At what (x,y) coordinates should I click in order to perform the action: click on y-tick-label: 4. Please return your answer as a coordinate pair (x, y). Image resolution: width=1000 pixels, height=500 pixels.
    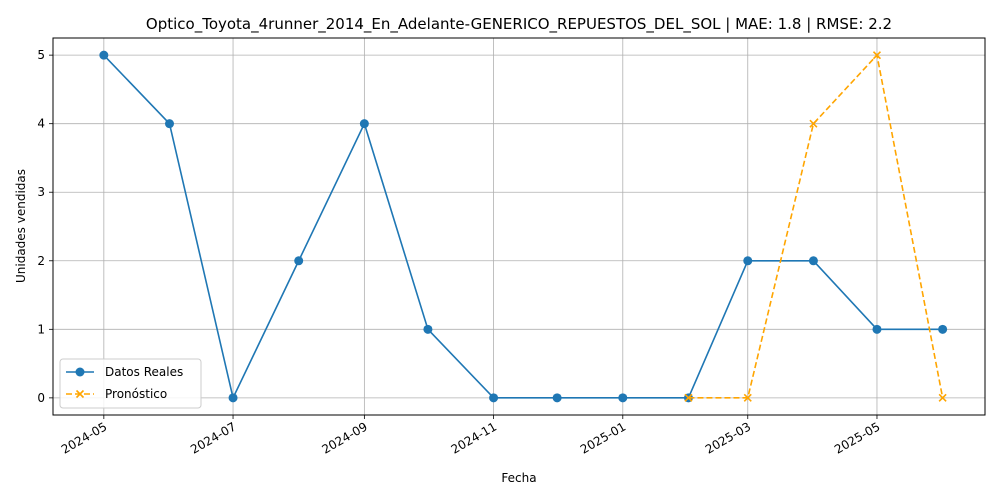
    Looking at the image, I should click on (41, 124).